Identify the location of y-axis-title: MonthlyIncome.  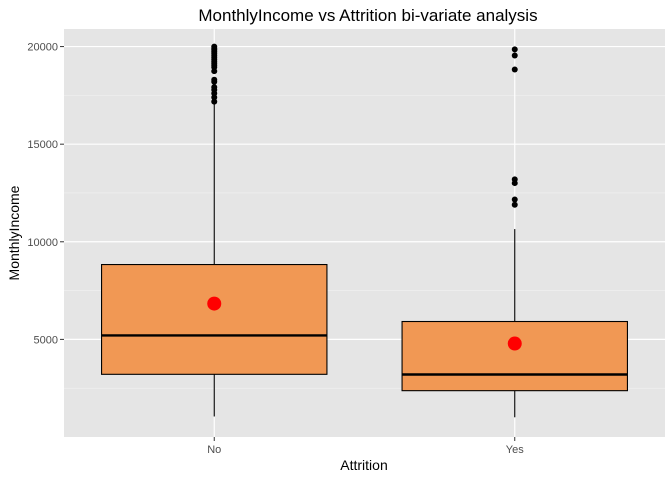
(14, 232).